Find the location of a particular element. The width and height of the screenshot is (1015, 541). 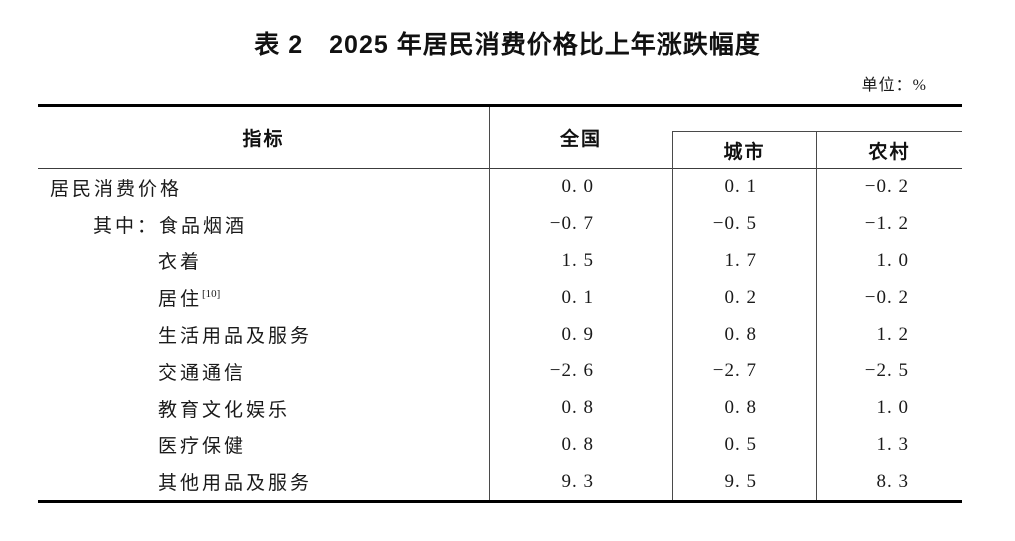

value-national: 9. 3 is located at coordinates (577, 481).